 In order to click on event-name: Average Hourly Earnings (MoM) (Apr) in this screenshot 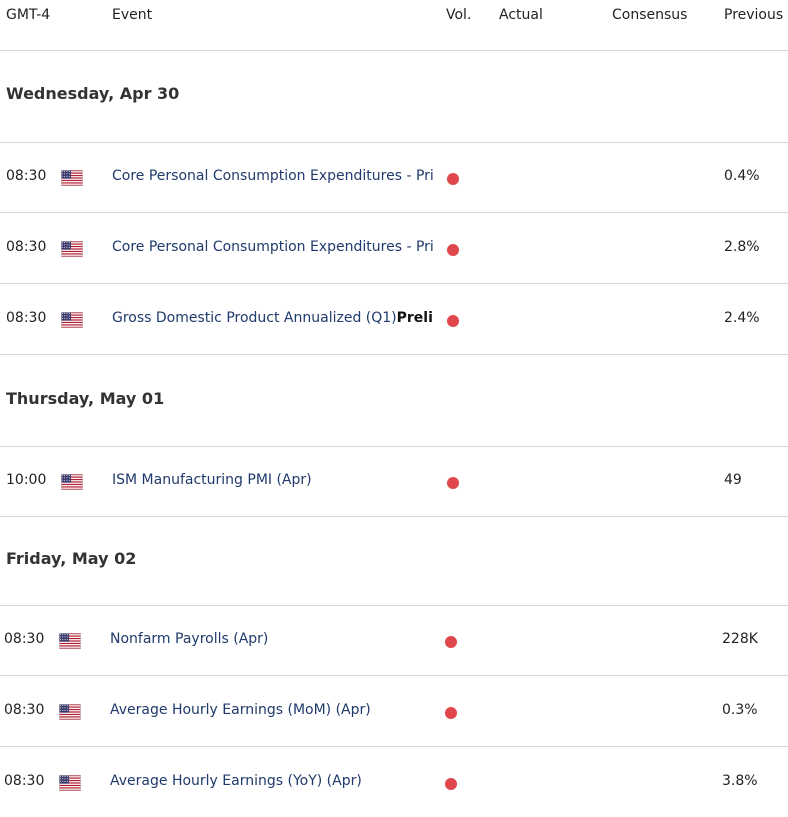, I will do `click(240, 710)`.